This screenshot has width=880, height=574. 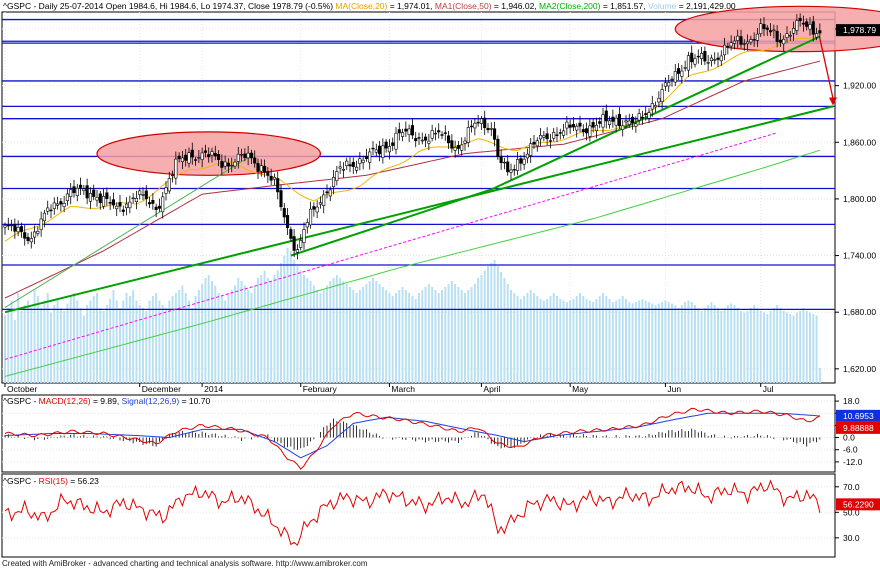 What do you see at coordinates (412, 438) in the screenshot?
I see `macd-line` at bounding box center [412, 438].